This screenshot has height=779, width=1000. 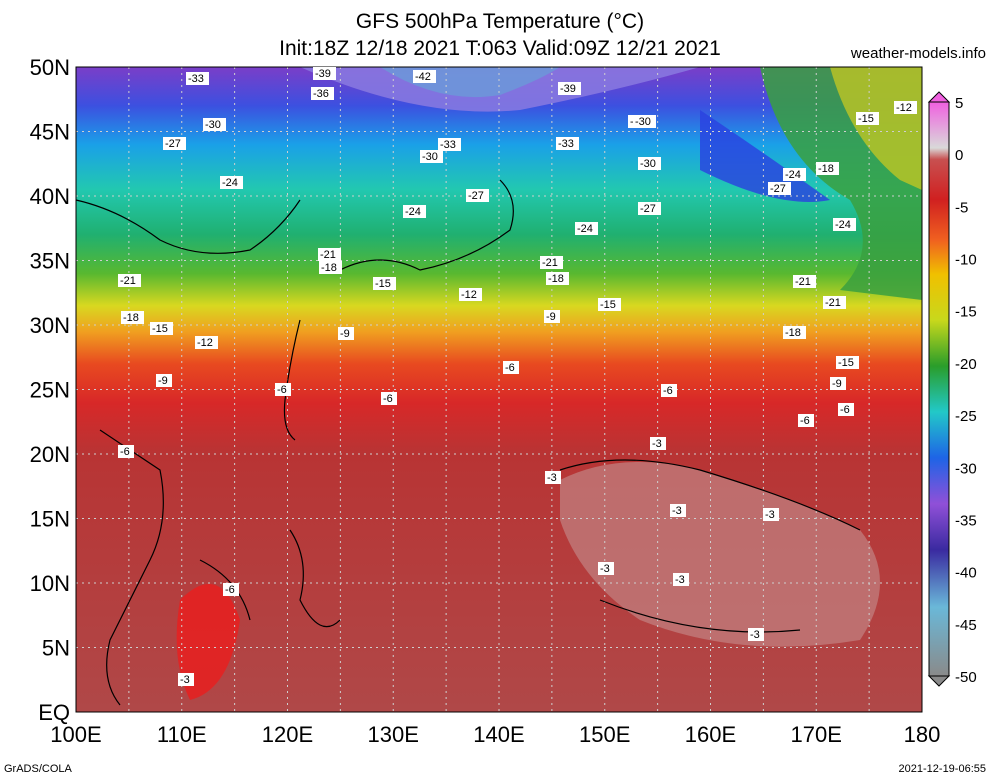 I want to click on contour-label-text: -12, so click(x=469, y=295).